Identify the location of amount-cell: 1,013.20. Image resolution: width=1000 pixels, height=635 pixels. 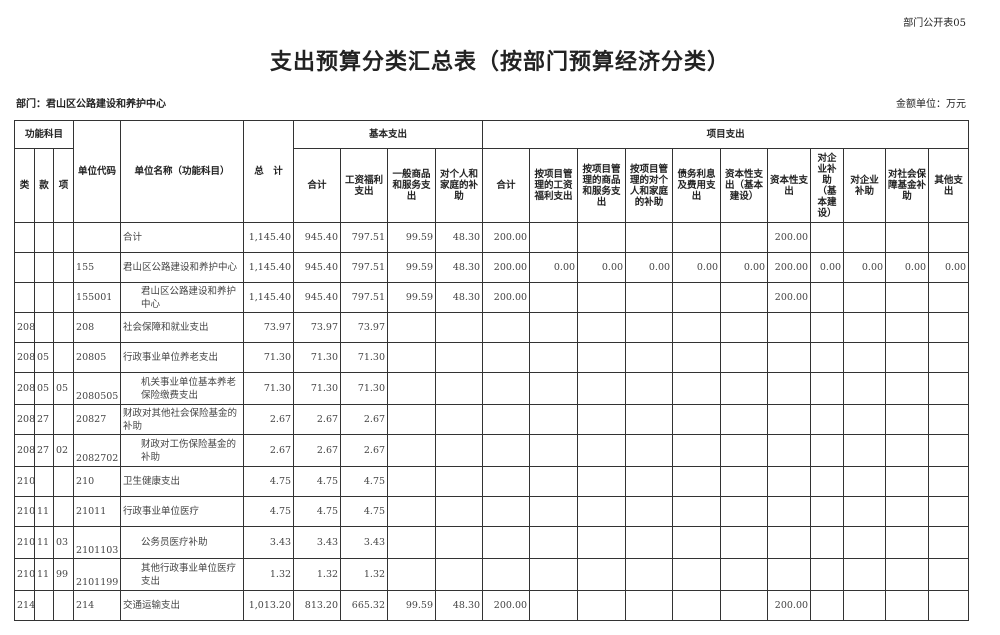
(269, 605).